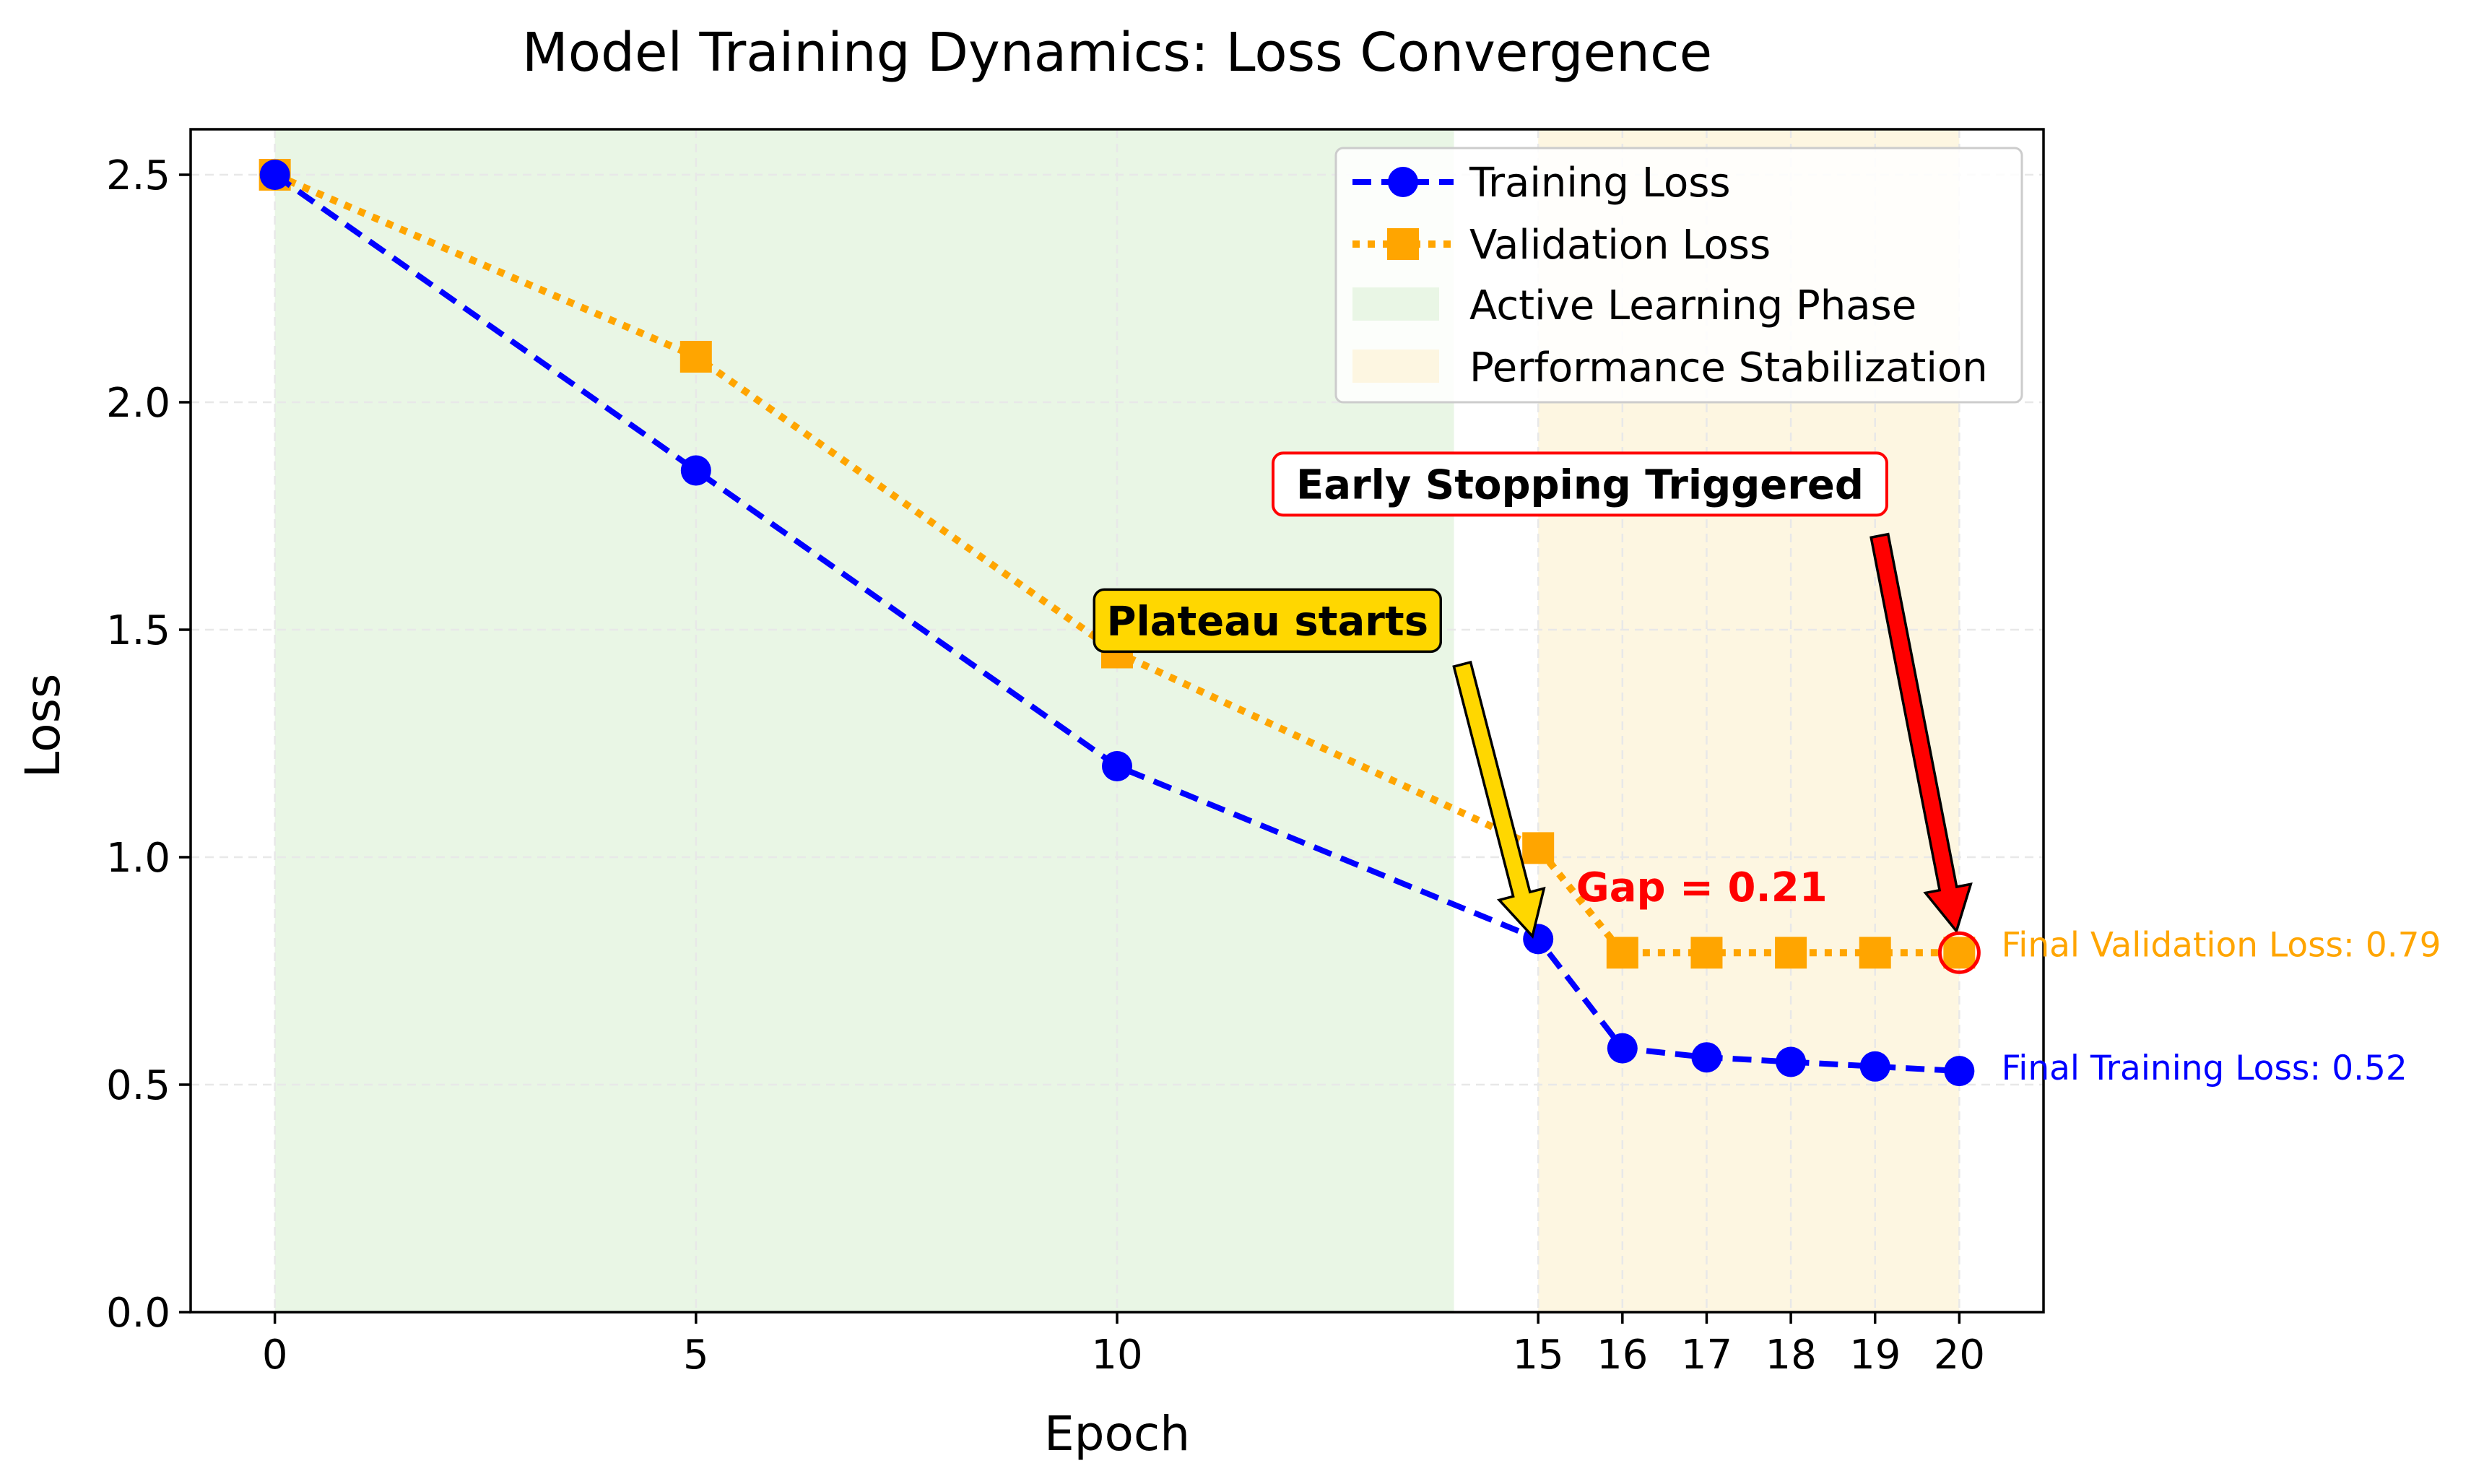 This screenshot has width=2471, height=1484. Describe the element at coordinates (1403, 182) in the screenshot. I see `legend-training-marker` at that location.